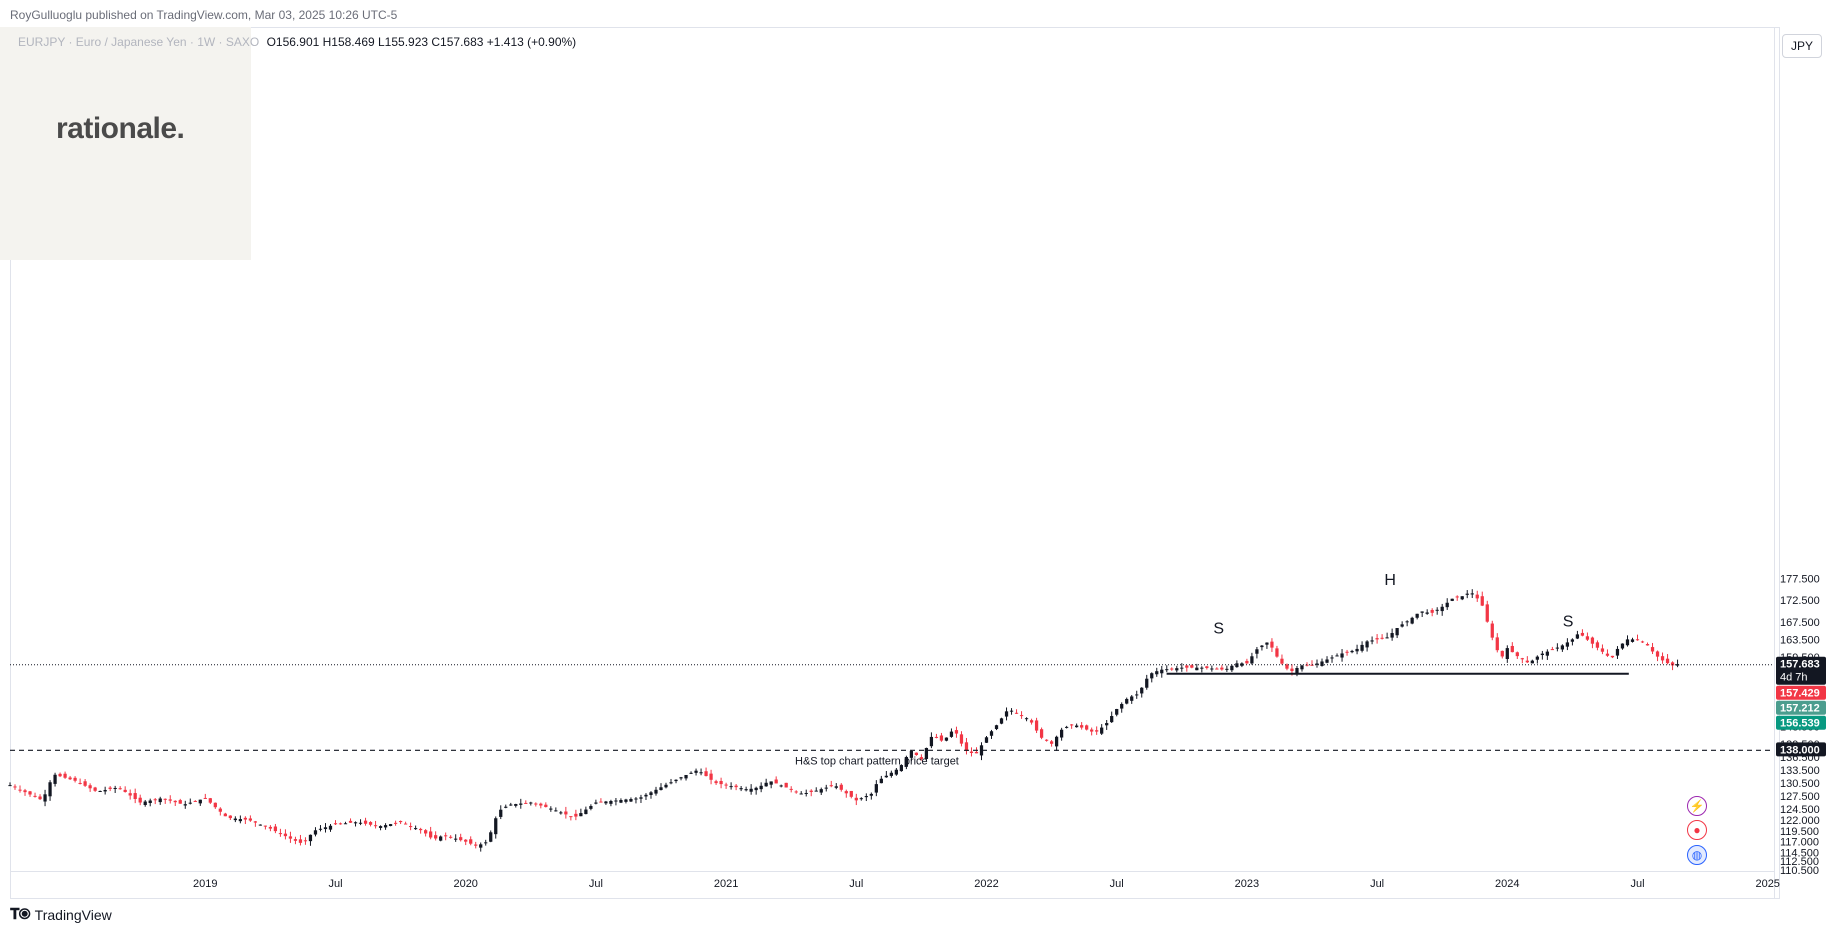 This screenshot has width=1835, height=931. I want to click on y-tick-label: 114.500, so click(1799, 854).